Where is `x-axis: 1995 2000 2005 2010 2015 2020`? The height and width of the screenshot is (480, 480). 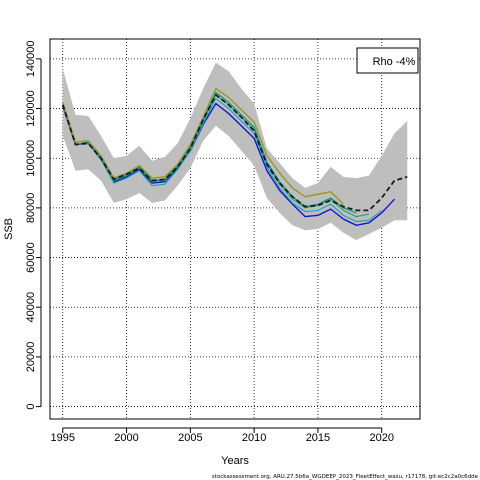
x-axis: 1995 2000 2005 2010 2015 2020 is located at coordinates (222, 435).